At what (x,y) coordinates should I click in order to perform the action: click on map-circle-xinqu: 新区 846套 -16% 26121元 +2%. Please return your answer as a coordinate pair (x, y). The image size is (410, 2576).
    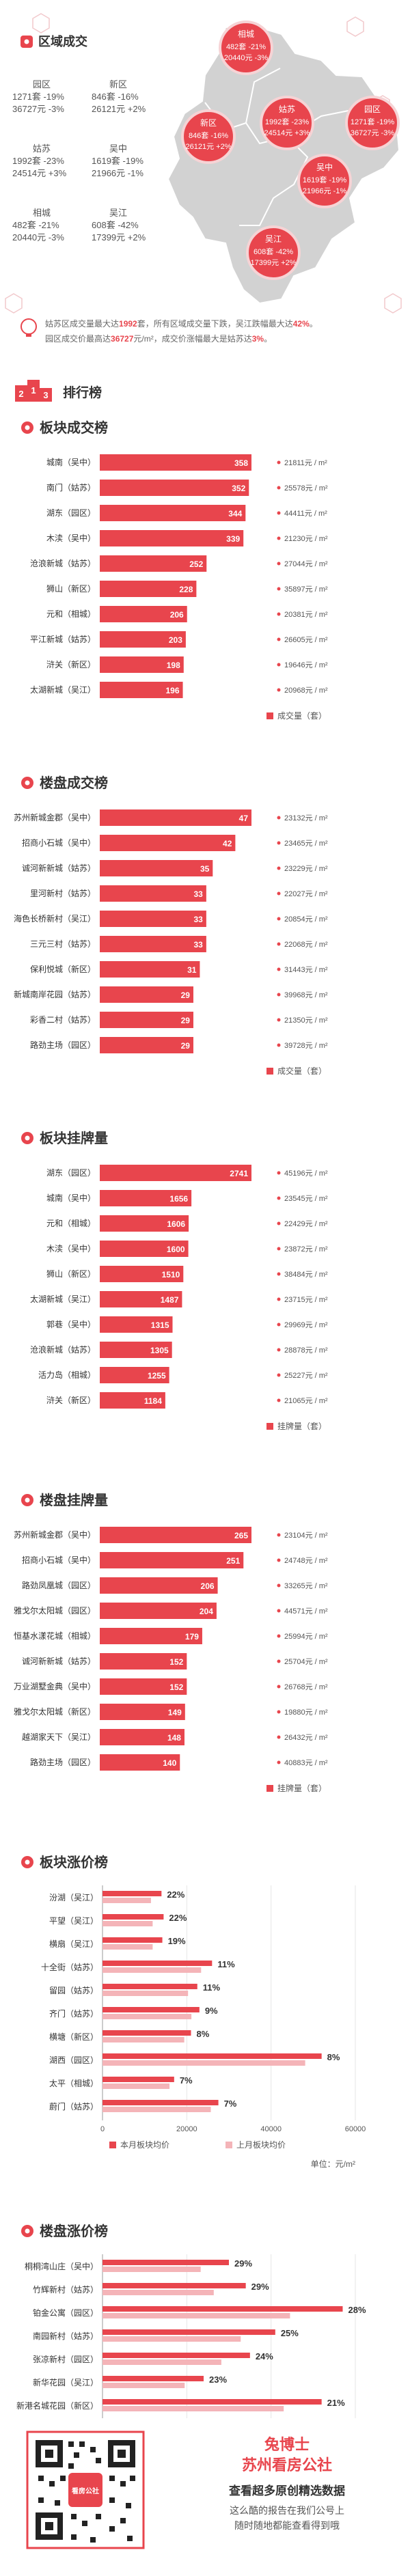
    Looking at the image, I should click on (208, 136).